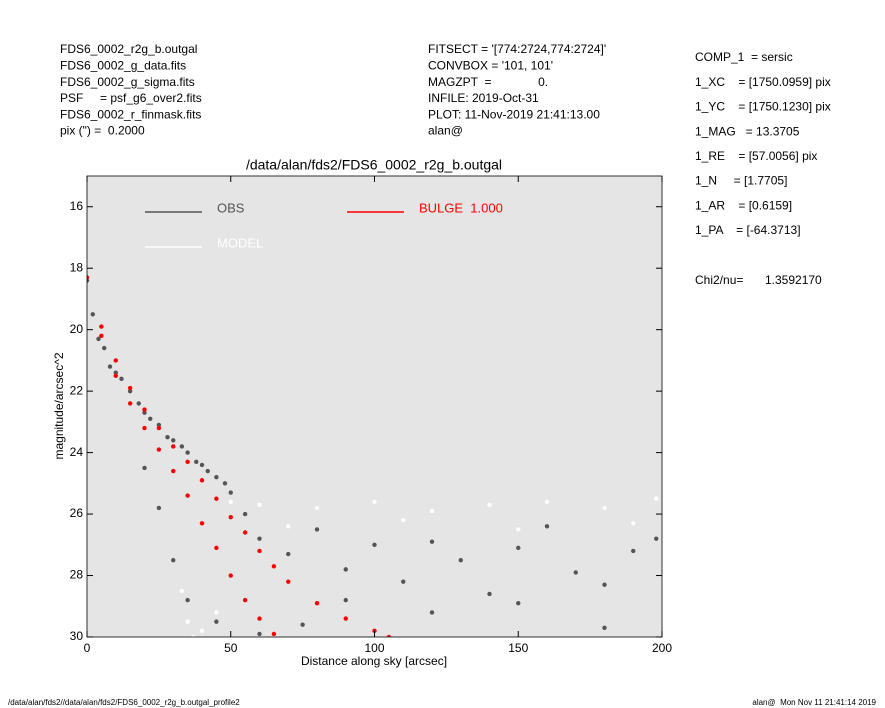  What do you see at coordinates (77, 390) in the screenshot?
I see `y-tick-label: 22` at bounding box center [77, 390].